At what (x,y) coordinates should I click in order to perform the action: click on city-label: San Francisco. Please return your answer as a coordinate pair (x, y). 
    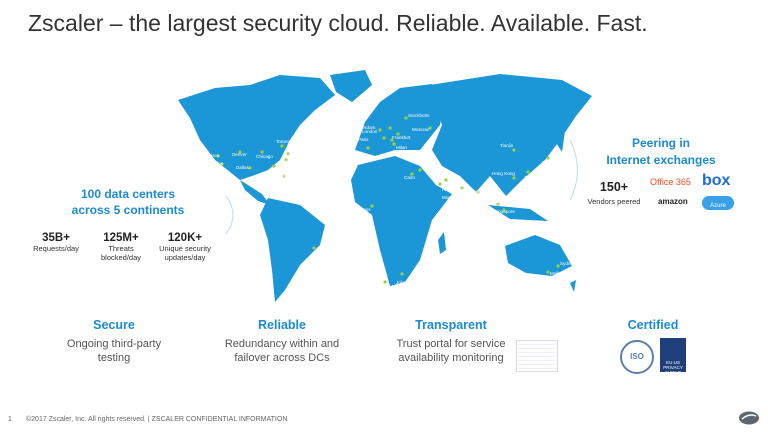
    Looking at the image, I should click on (205, 155).